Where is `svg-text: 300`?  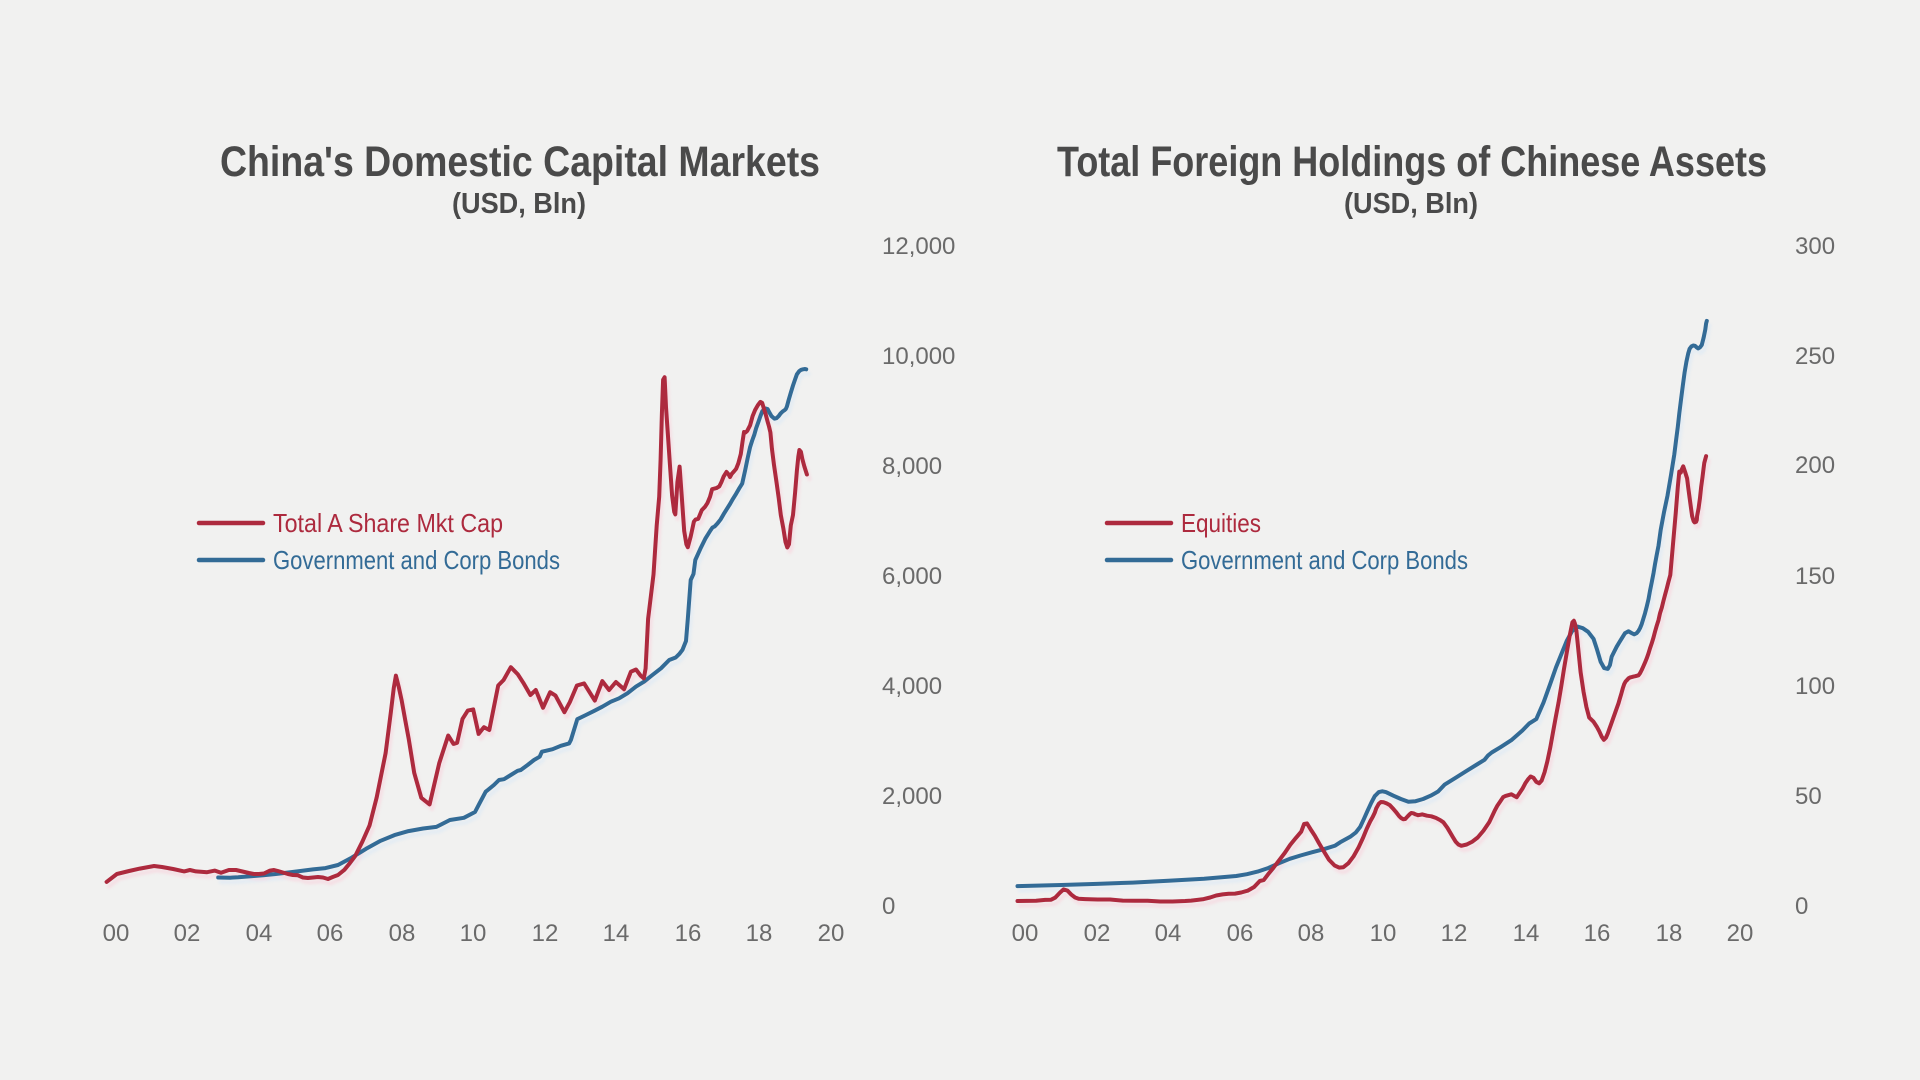 svg-text: 300 is located at coordinates (1815, 246).